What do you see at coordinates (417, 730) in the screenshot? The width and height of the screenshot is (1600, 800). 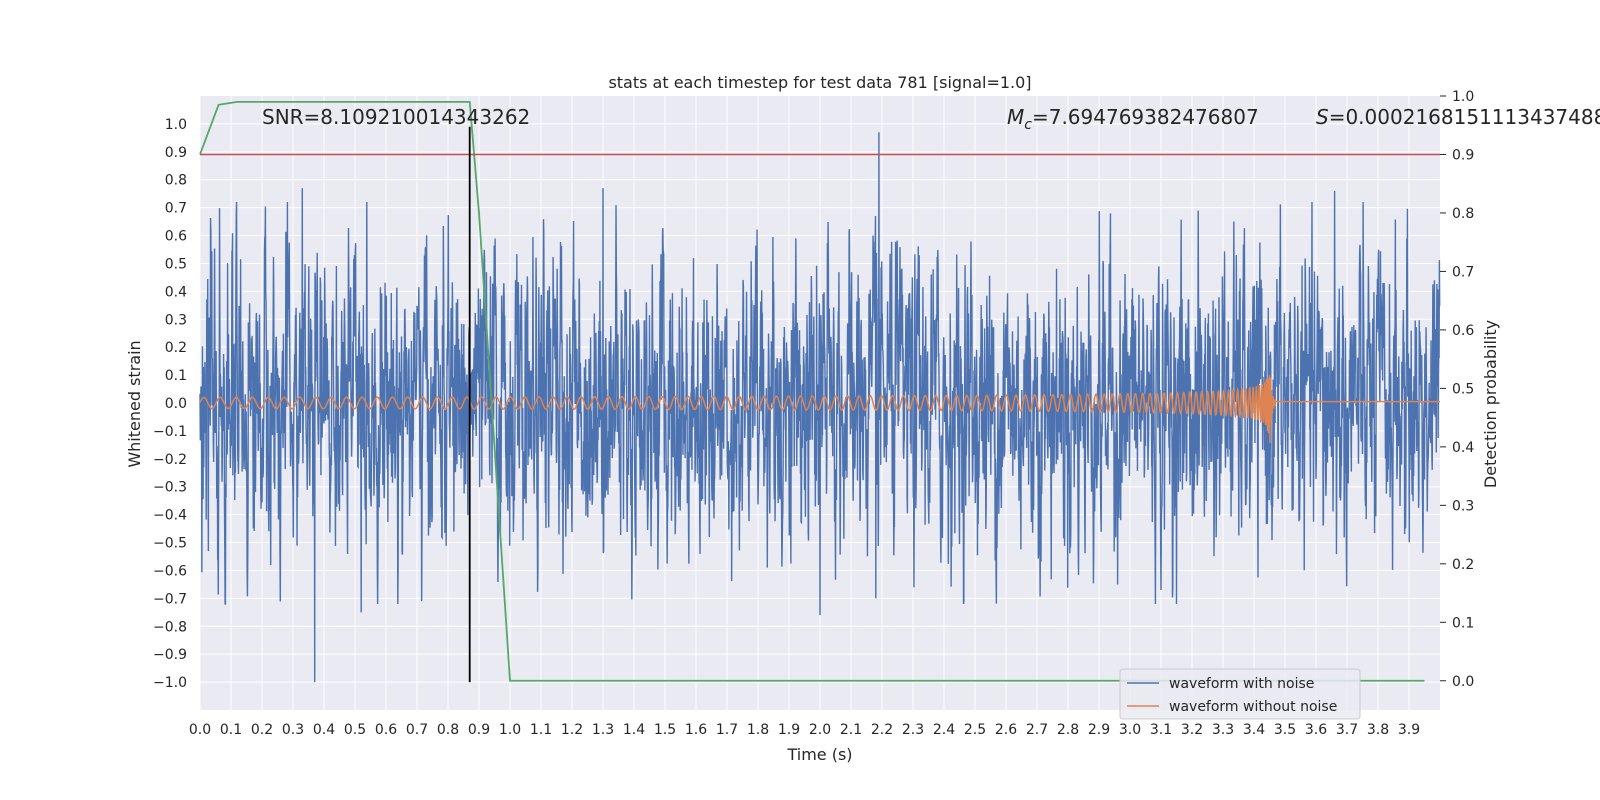 I see `x-tick-label: 0.7` at bounding box center [417, 730].